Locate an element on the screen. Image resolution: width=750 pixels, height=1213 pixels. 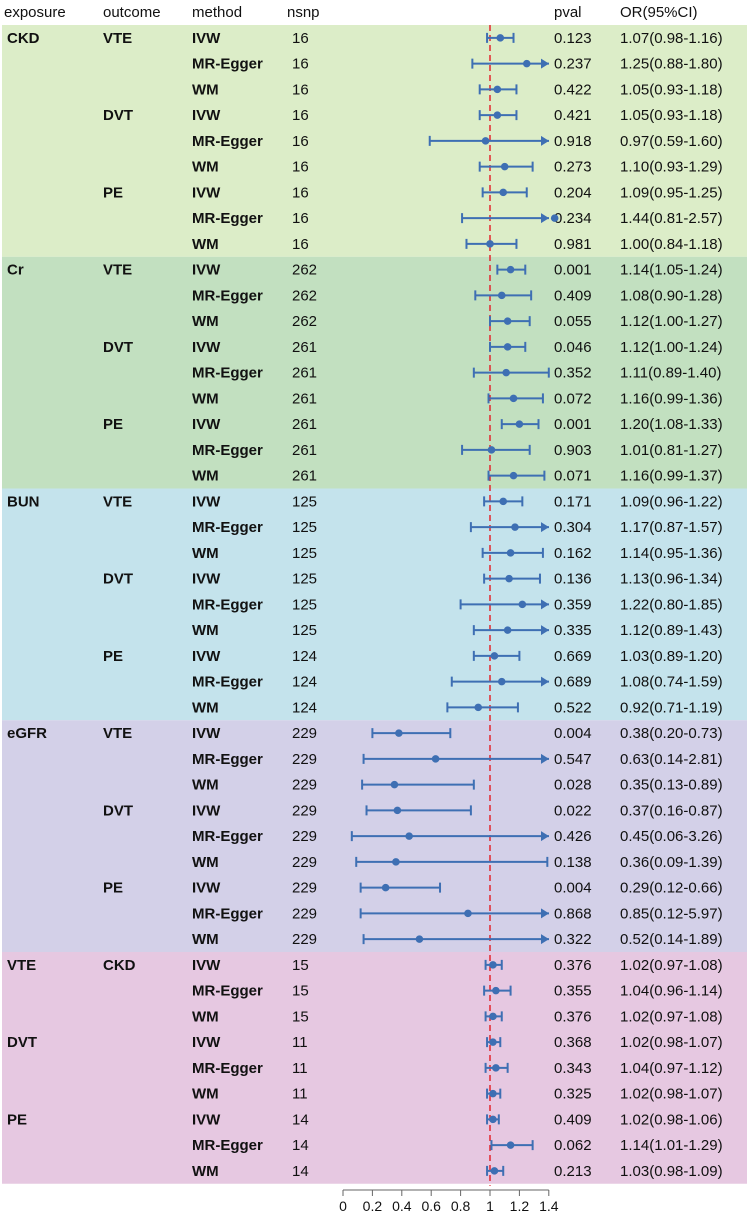
pval-value: 0.669 is located at coordinates (573, 656).